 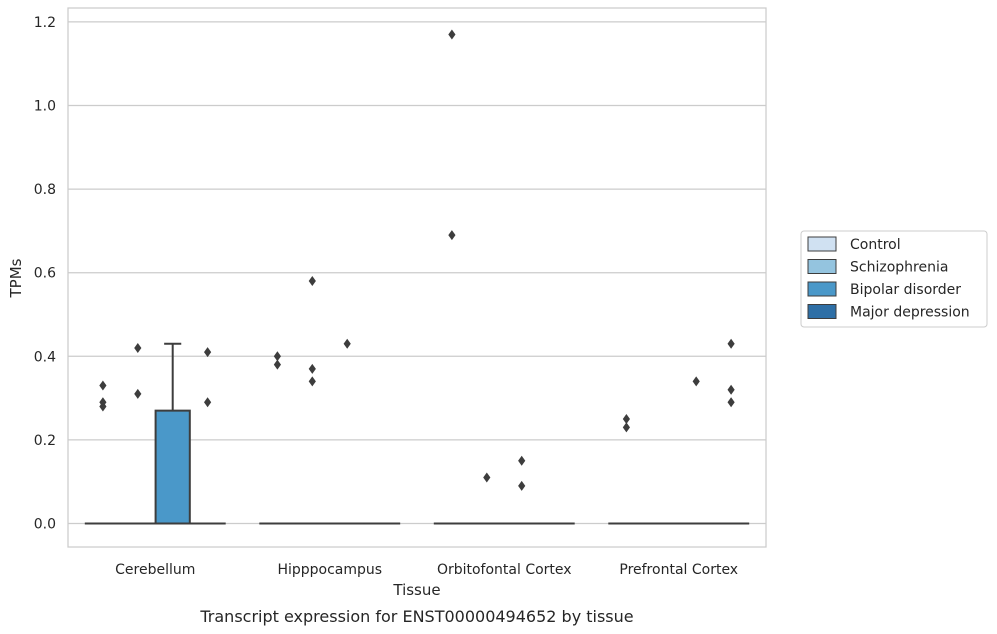 I want to click on y-tick-label: 0.8, so click(x=45, y=190).